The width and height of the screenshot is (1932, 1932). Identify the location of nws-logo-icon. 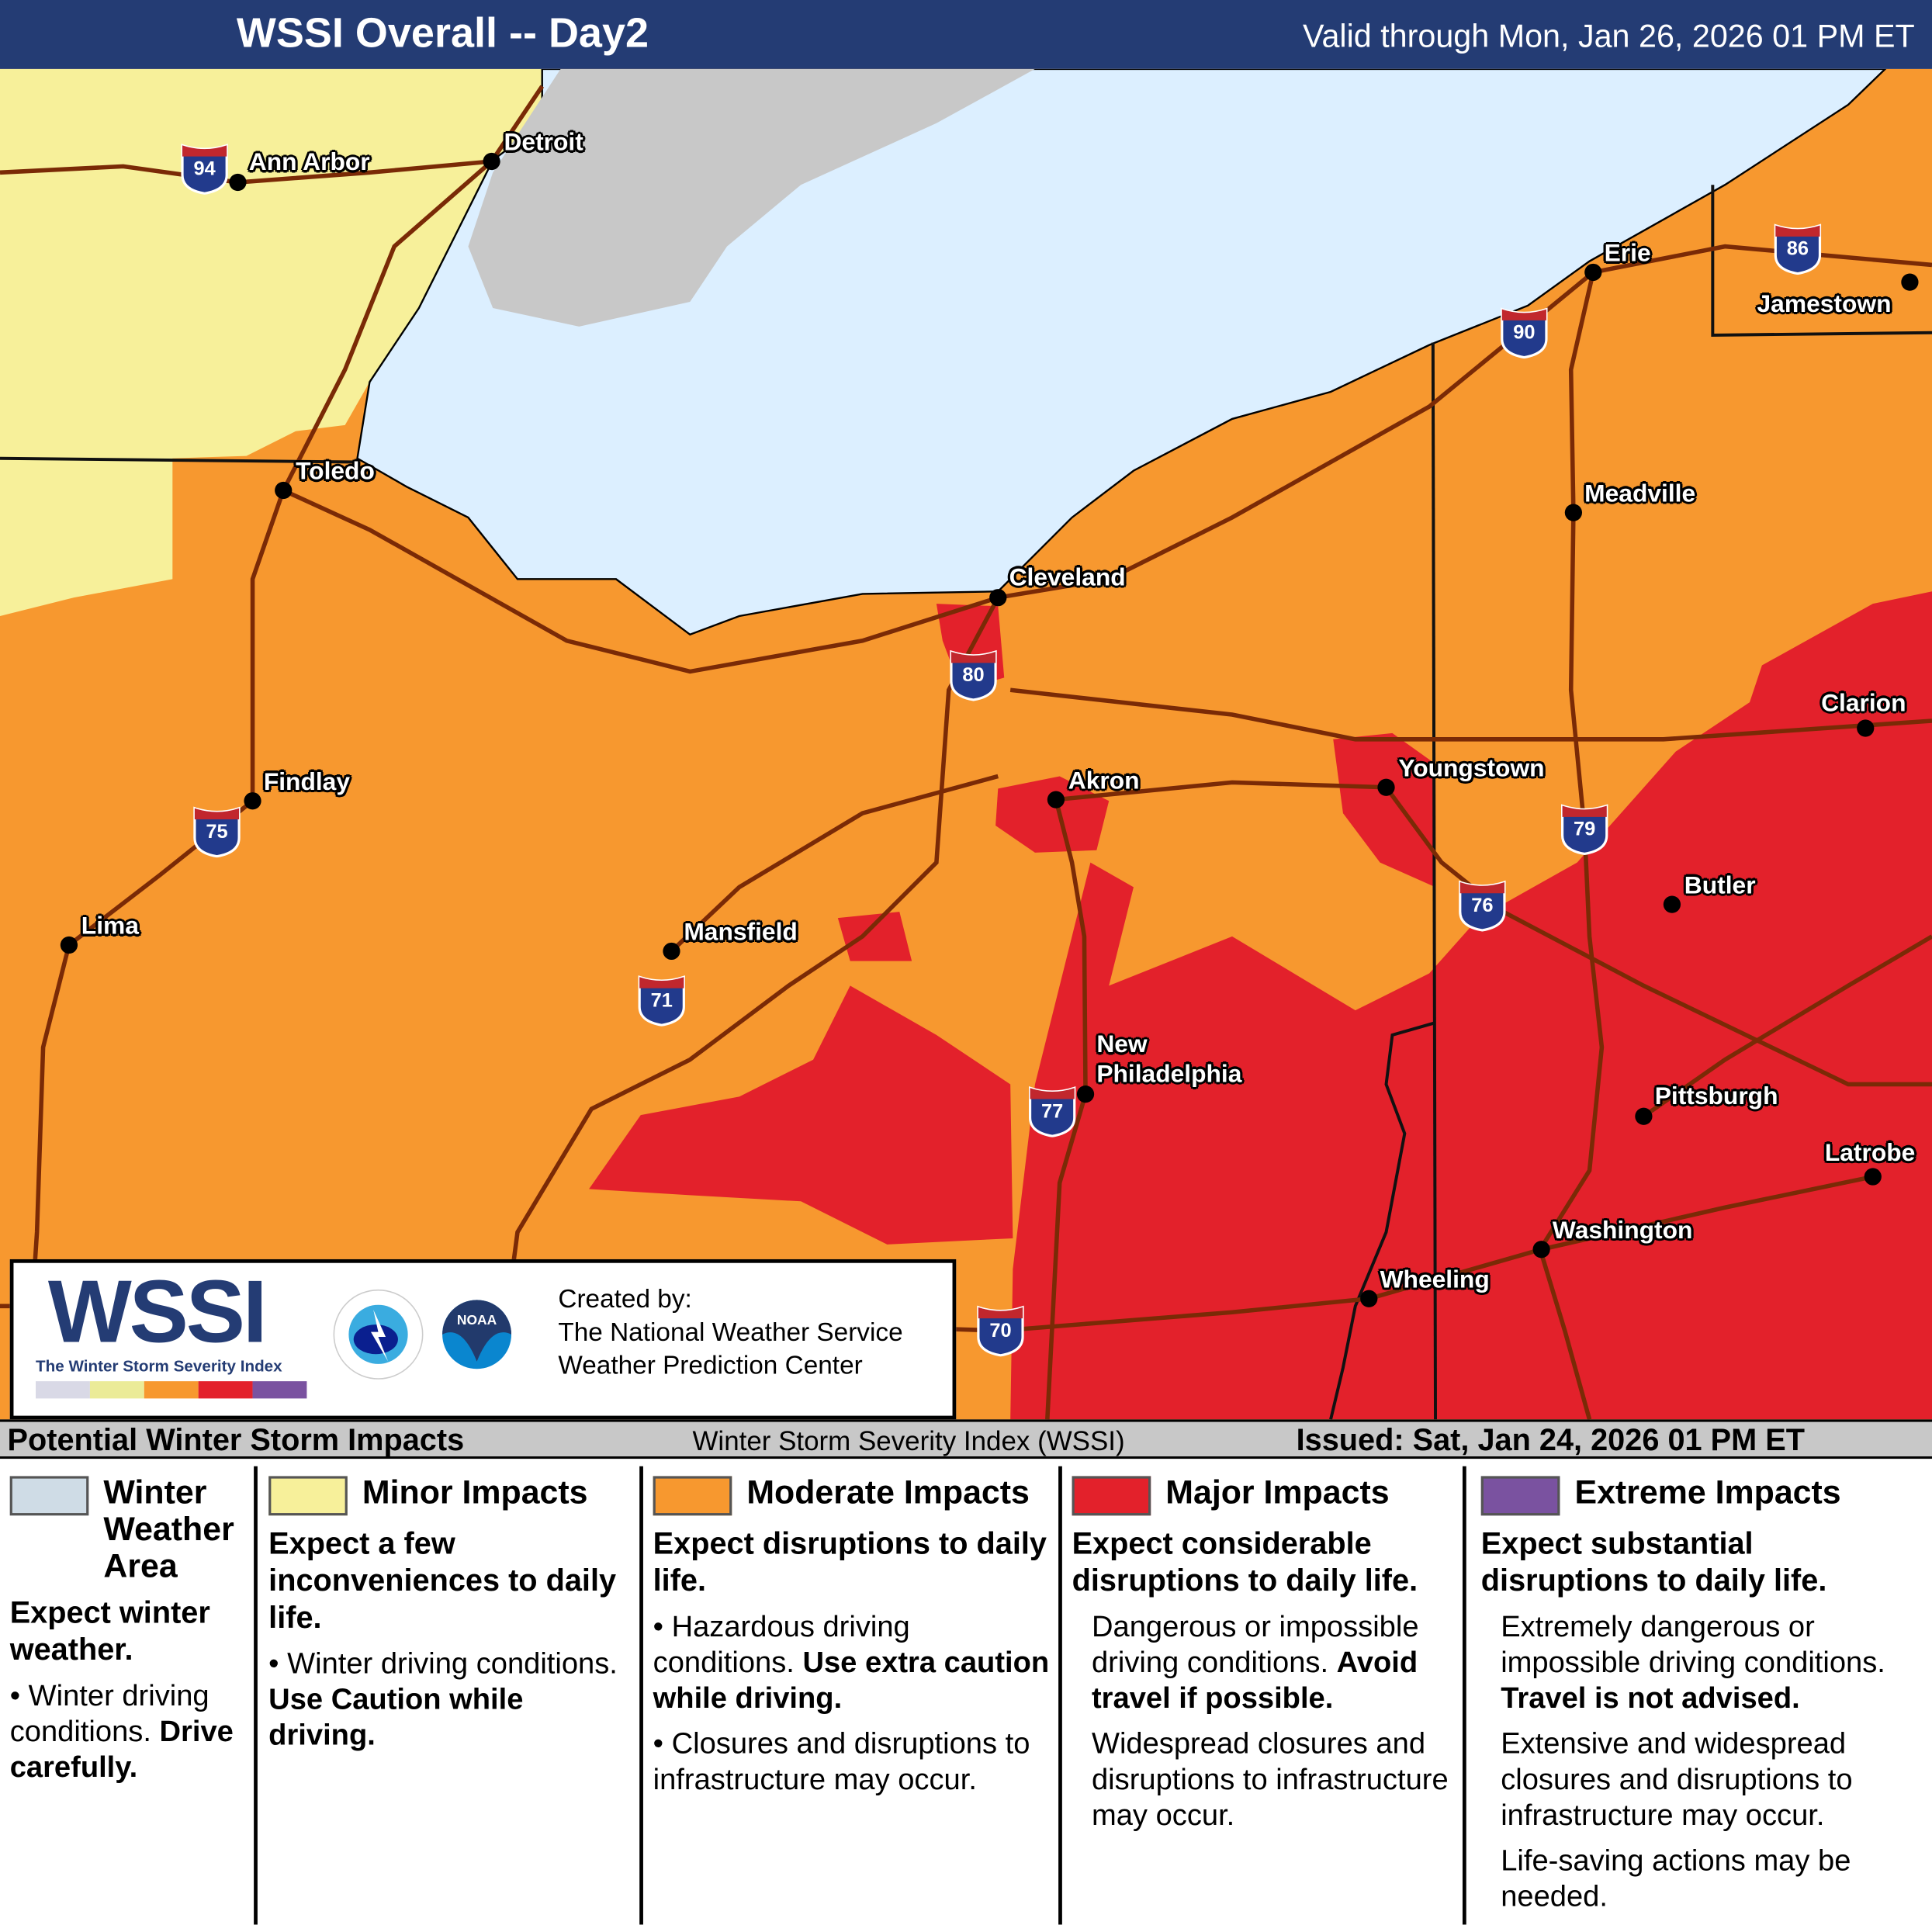
(378, 1334).